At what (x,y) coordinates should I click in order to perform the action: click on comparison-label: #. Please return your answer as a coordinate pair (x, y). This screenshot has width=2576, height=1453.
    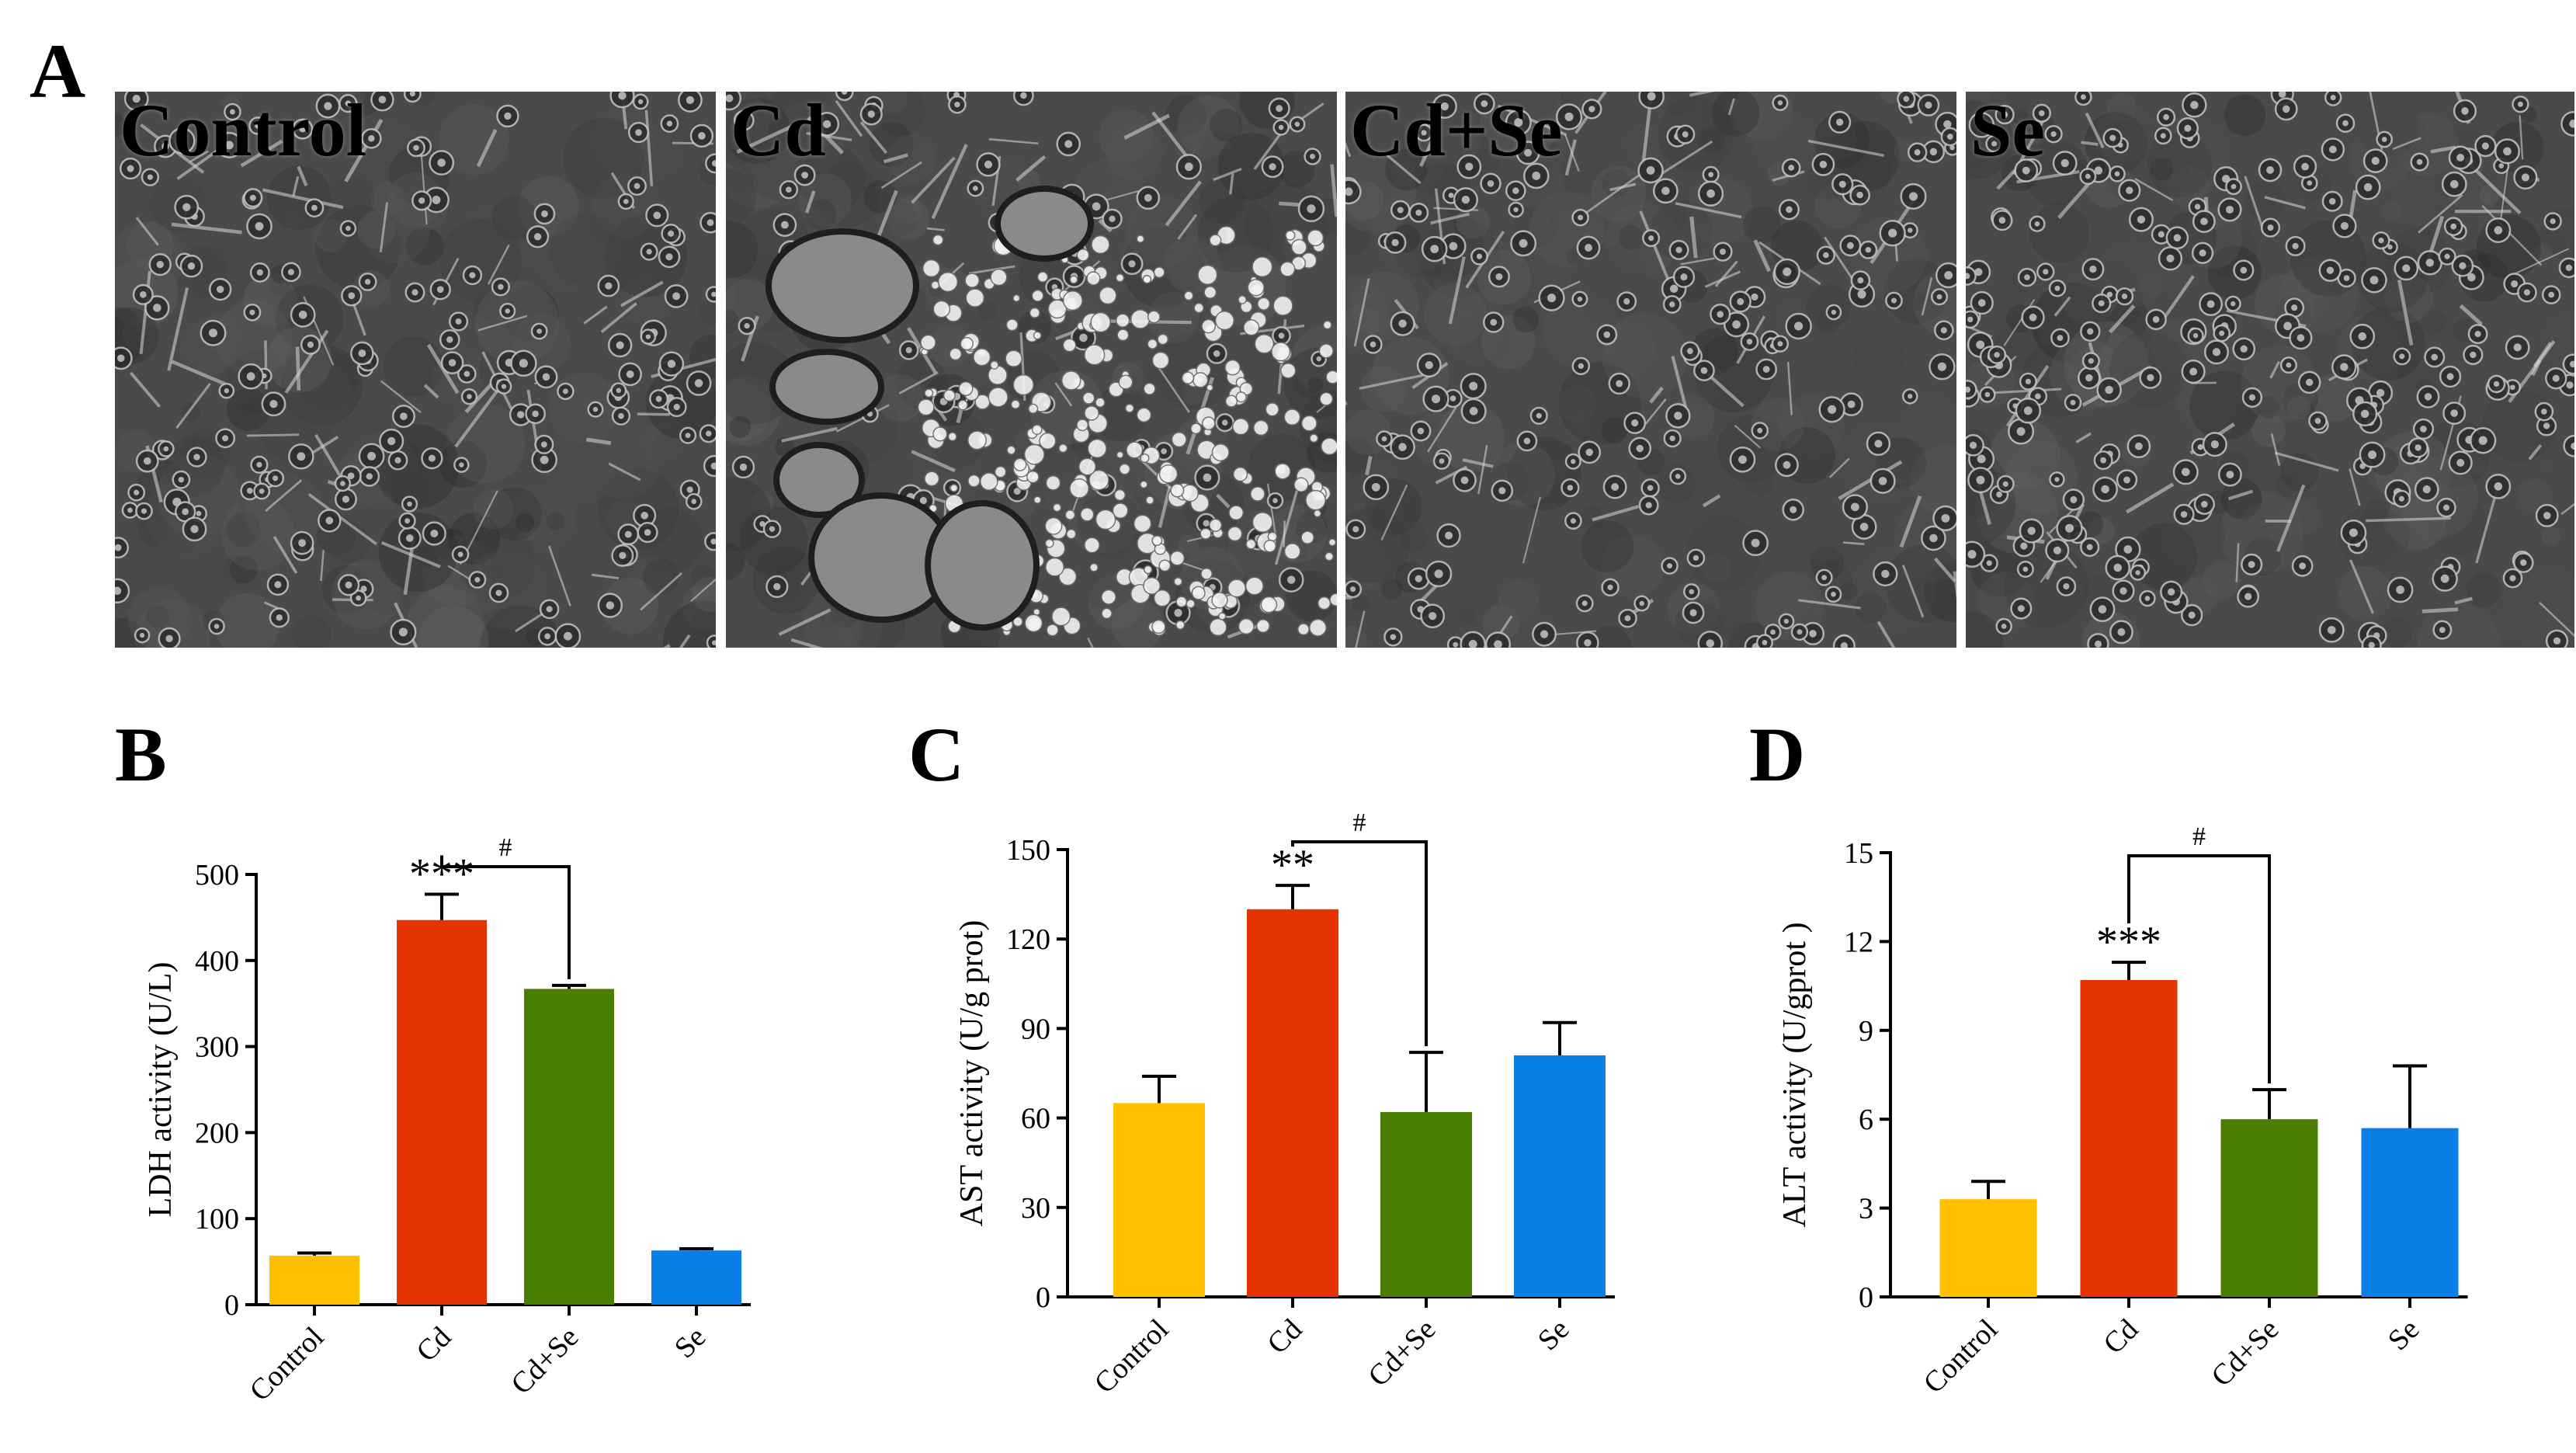
    Looking at the image, I should click on (2199, 836).